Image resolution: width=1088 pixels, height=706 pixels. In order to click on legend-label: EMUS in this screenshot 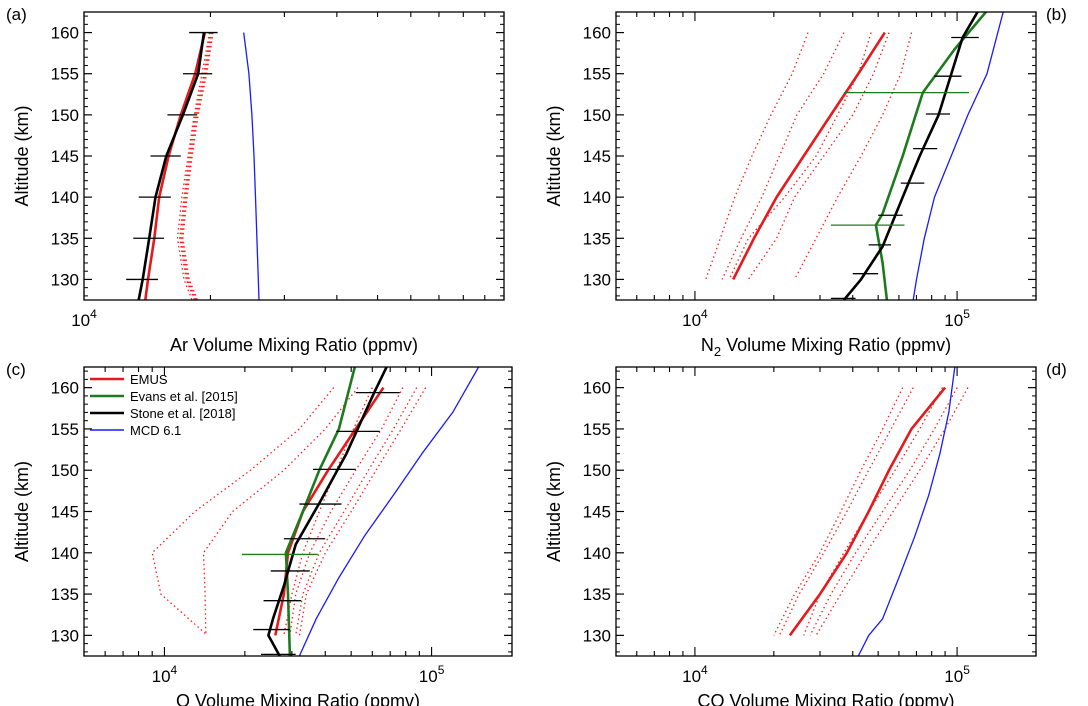, I will do `click(149, 379)`.